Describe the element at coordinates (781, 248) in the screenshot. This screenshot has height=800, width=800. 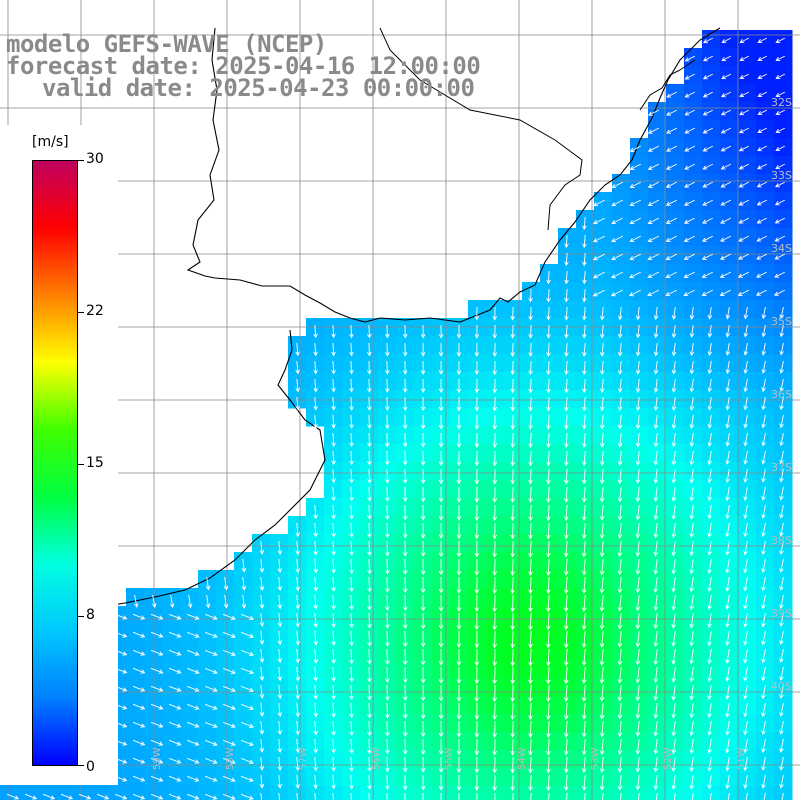
I see `lat-label: 34S` at that location.